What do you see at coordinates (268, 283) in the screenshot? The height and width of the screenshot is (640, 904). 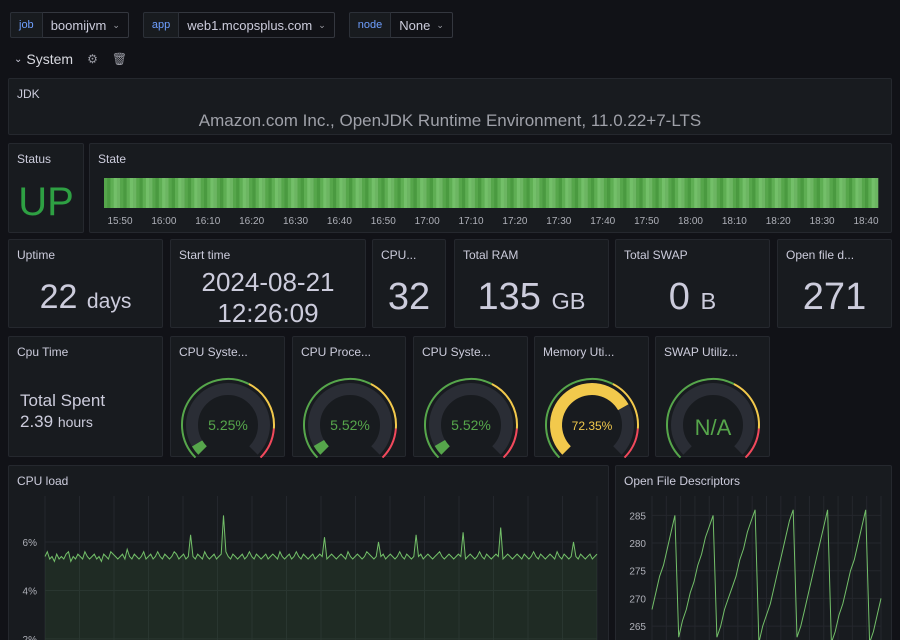 I see `panel-start-time: Start time 2024-08-21 12:26:09` at bounding box center [268, 283].